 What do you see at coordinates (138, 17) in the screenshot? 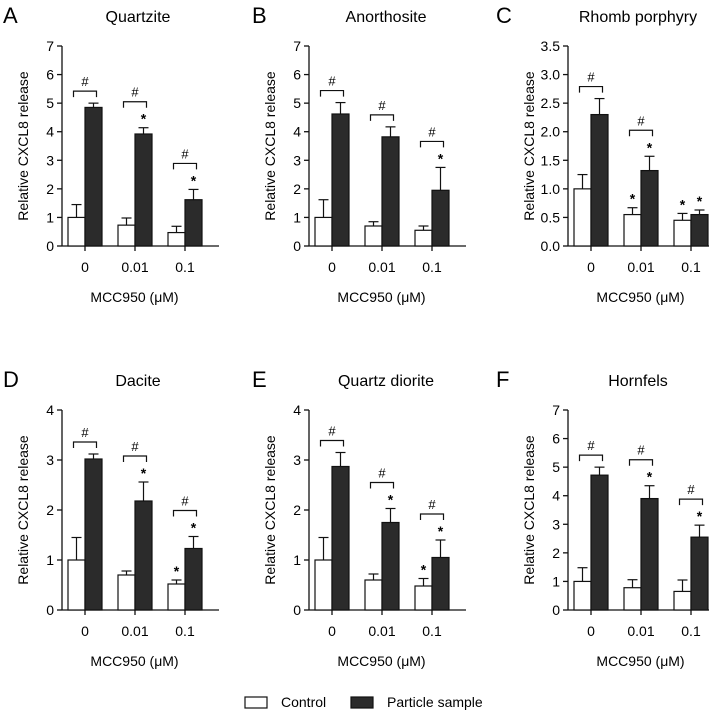
I see `panel-title: Quartzite` at bounding box center [138, 17].